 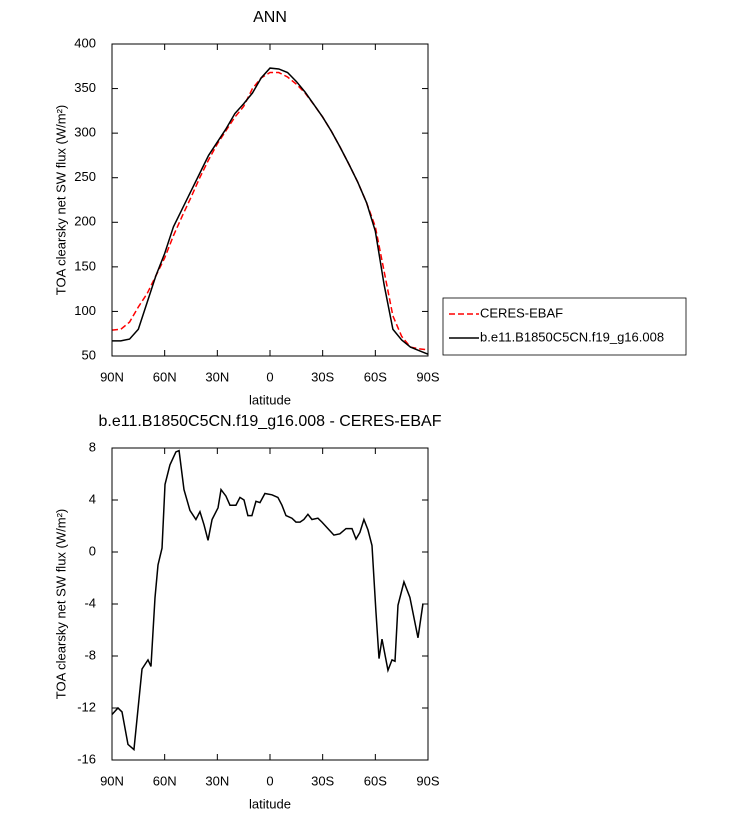 What do you see at coordinates (85, 265) in the screenshot?
I see `y-tick-label: 150` at bounding box center [85, 265].